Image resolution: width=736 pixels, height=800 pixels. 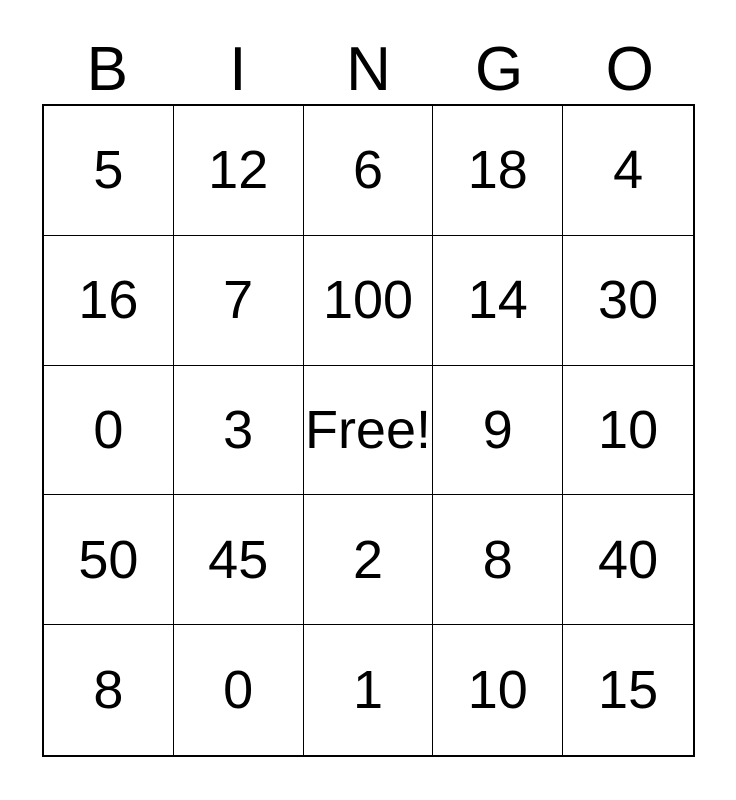 I want to click on bingo-cell-r0c0: 5, so click(x=109, y=171).